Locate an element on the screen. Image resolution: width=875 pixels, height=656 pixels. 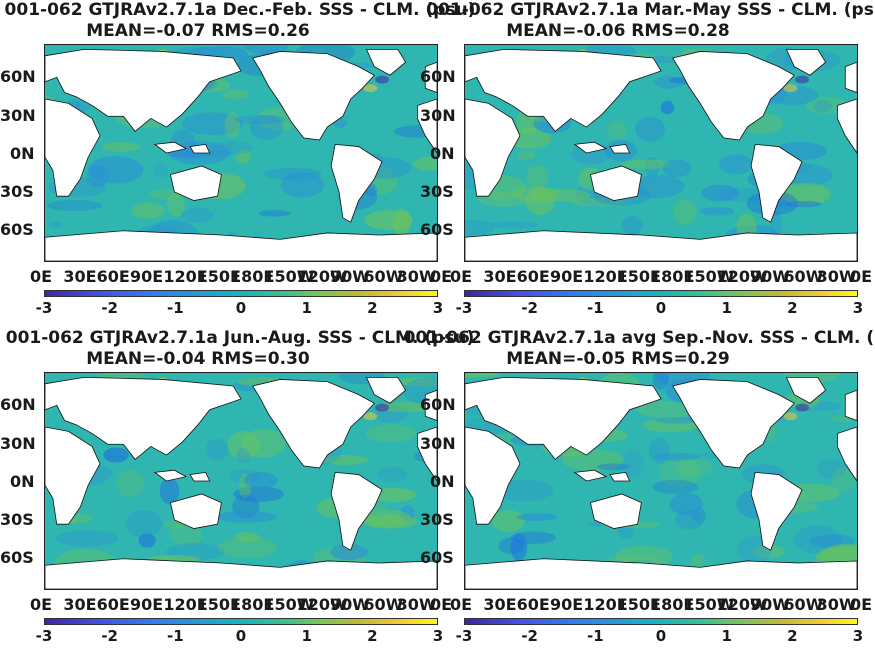
chart-stats: MEAN=-0.06 RMS=0.28 is located at coordinates (618, 31).